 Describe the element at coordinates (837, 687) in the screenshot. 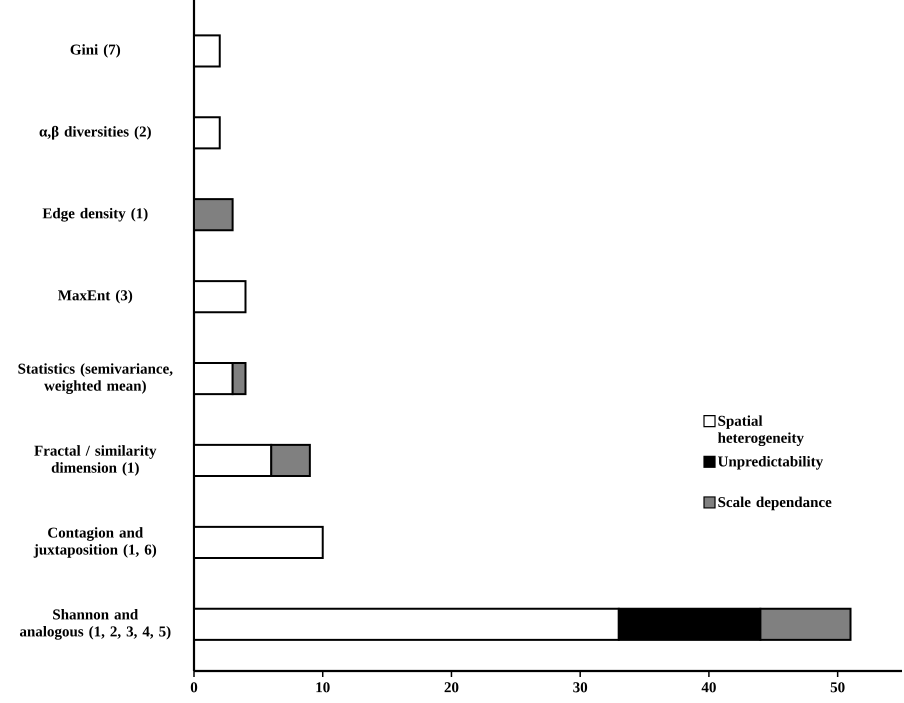

I see `x-tick-label: 50` at that location.